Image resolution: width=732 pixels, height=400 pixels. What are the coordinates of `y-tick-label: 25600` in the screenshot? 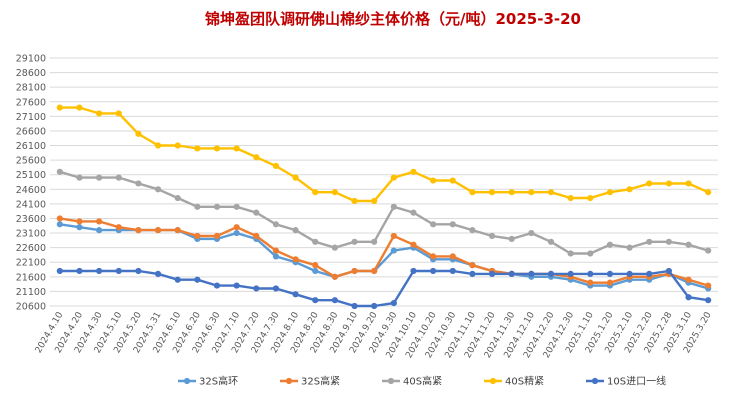 It's located at (31, 161).